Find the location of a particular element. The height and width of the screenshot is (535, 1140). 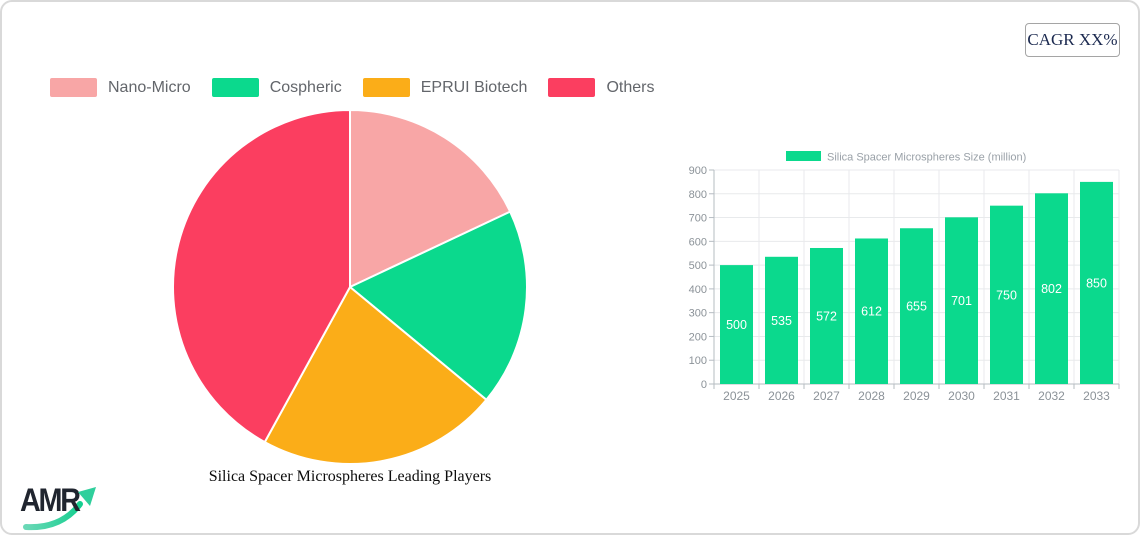

cagr-badge: CAGR XX% is located at coordinates (1072, 40).